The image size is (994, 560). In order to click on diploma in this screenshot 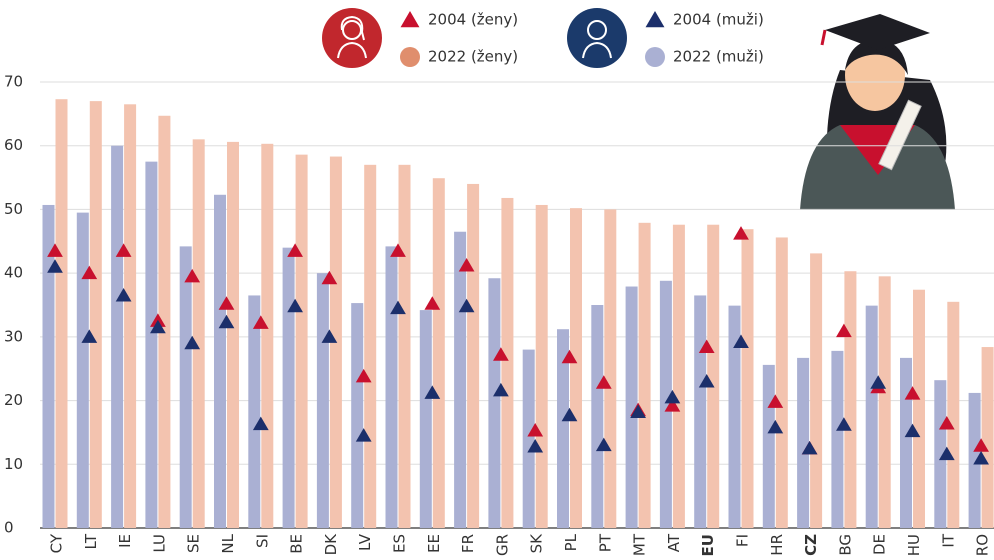, I will do `click(900, 135)`.